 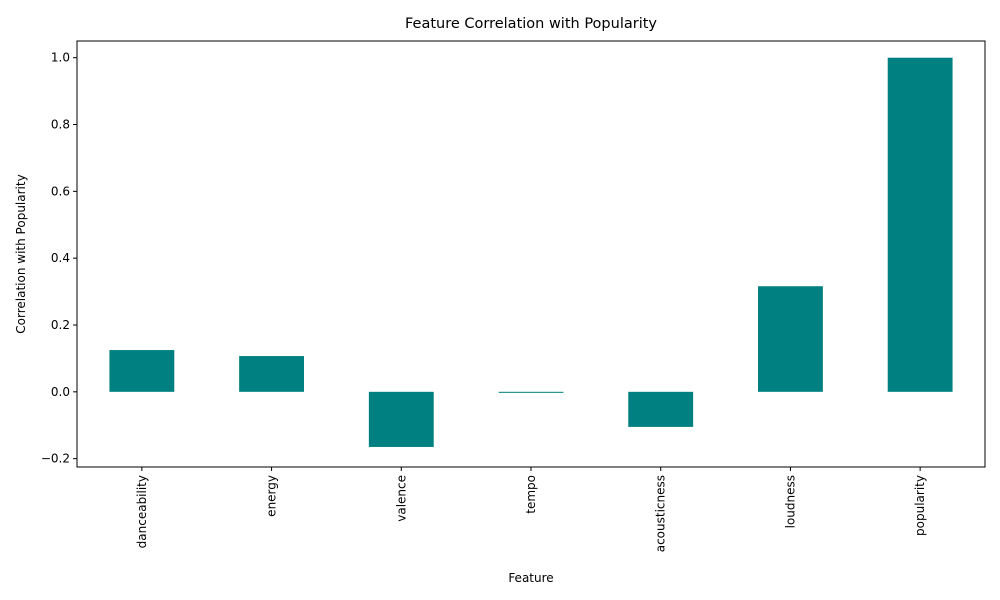 I want to click on bar-danceability, so click(x=142, y=371).